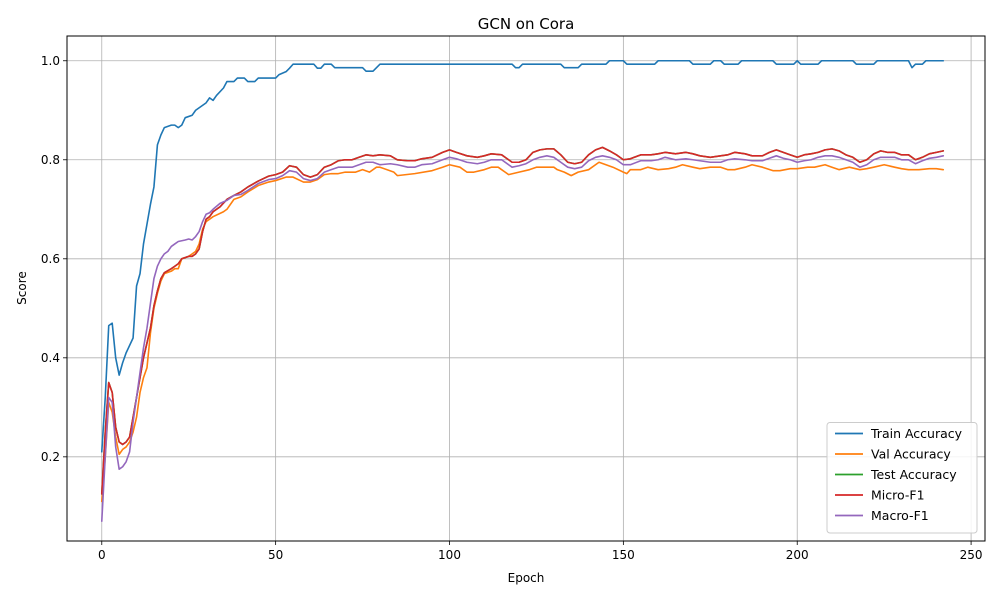  What do you see at coordinates (900, 515) in the screenshot?
I see `legend-label-macro: Macro-F1` at bounding box center [900, 515].